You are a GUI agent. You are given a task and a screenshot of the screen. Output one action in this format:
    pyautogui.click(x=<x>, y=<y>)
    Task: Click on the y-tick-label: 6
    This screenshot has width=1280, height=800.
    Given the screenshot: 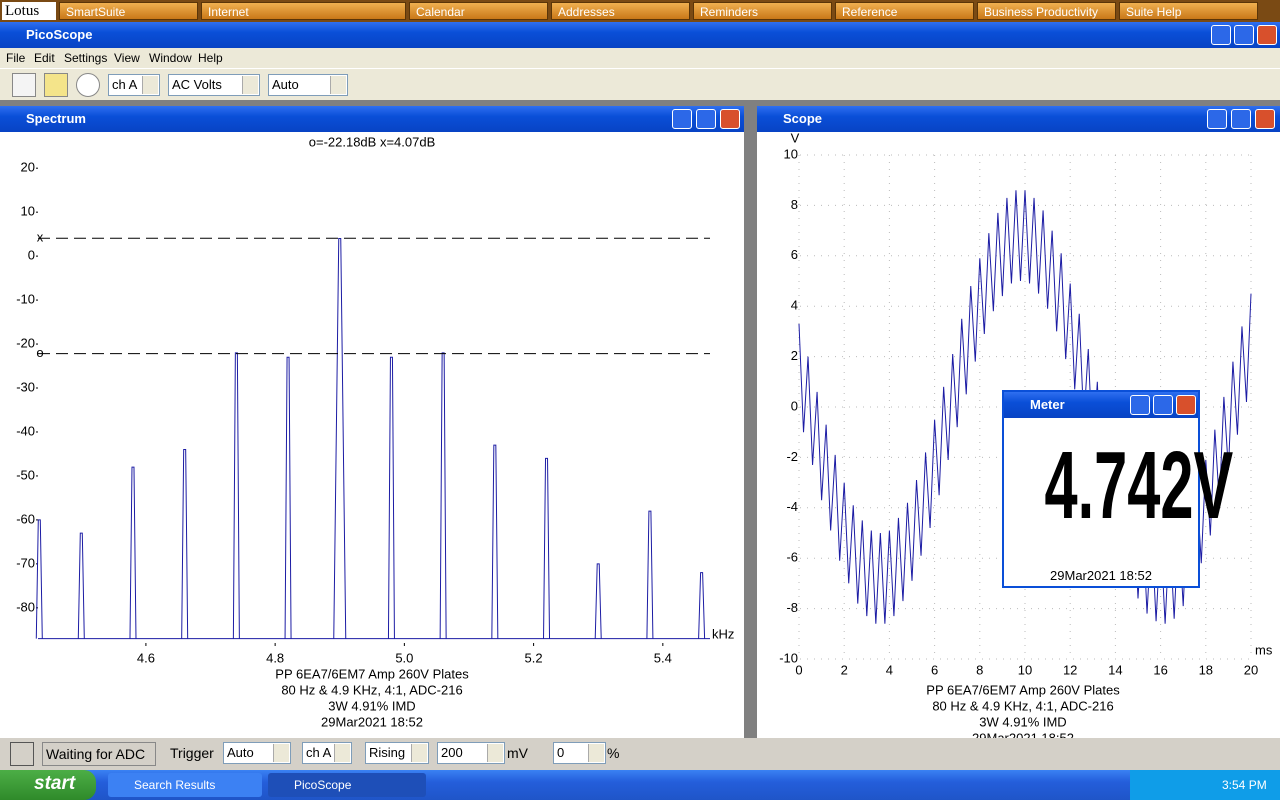 What is the action you would take?
    pyautogui.click(x=794, y=254)
    